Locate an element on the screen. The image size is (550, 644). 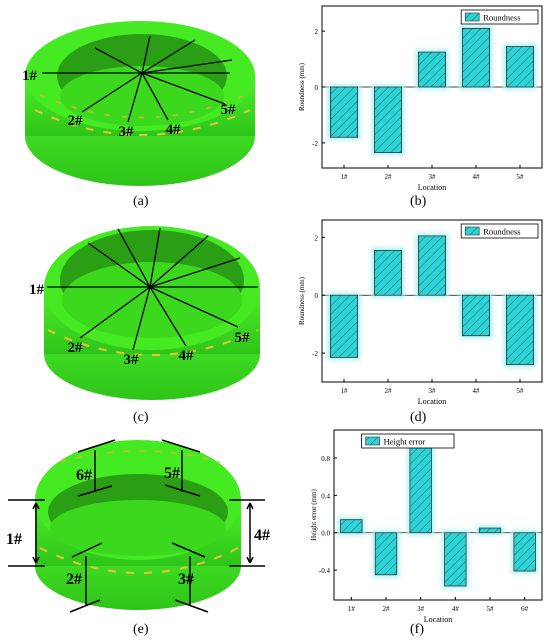
ring-e-label-1: 1# is located at coordinates (14, 539).